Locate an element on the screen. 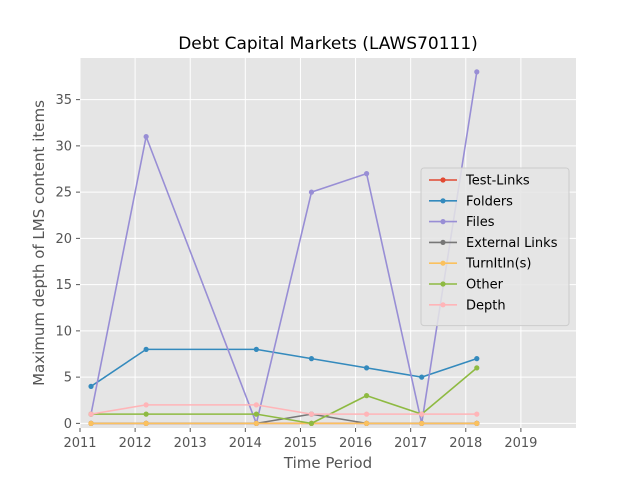  x-tick-label: 2012 is located at coordinates (135, 443).